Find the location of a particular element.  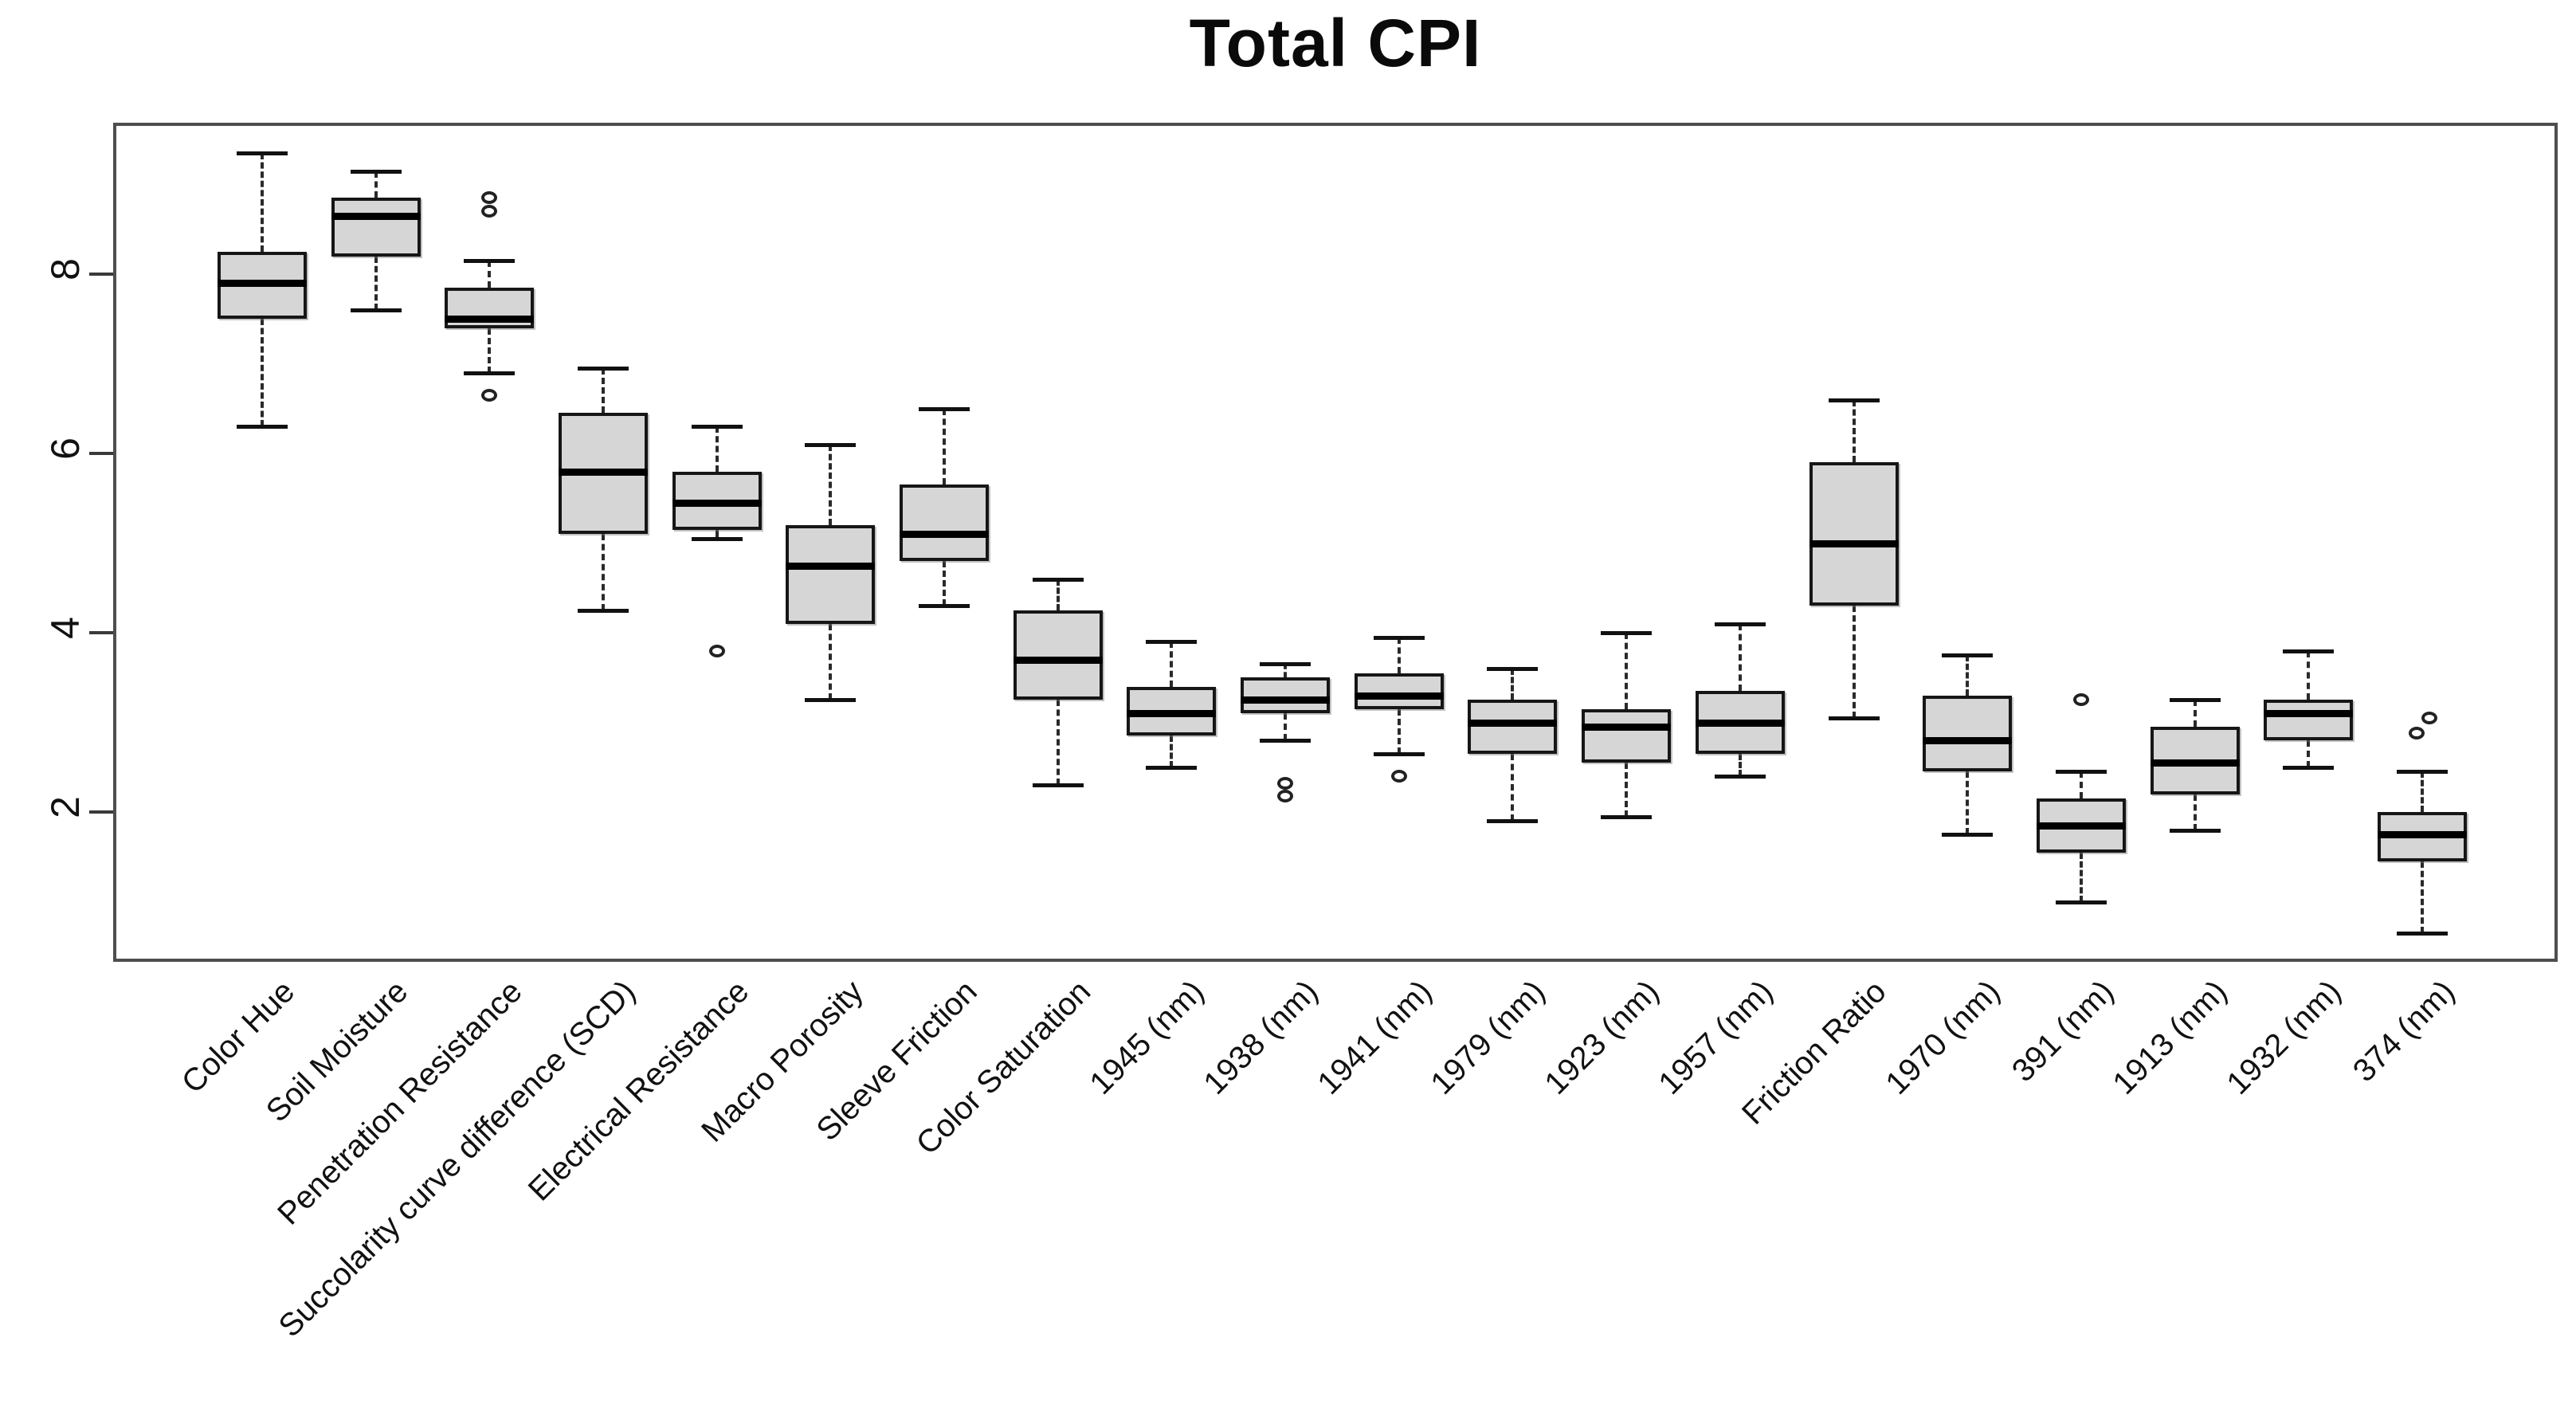

x-axis-label: 1932 (nm) is located at coordinates (2284, 1038).